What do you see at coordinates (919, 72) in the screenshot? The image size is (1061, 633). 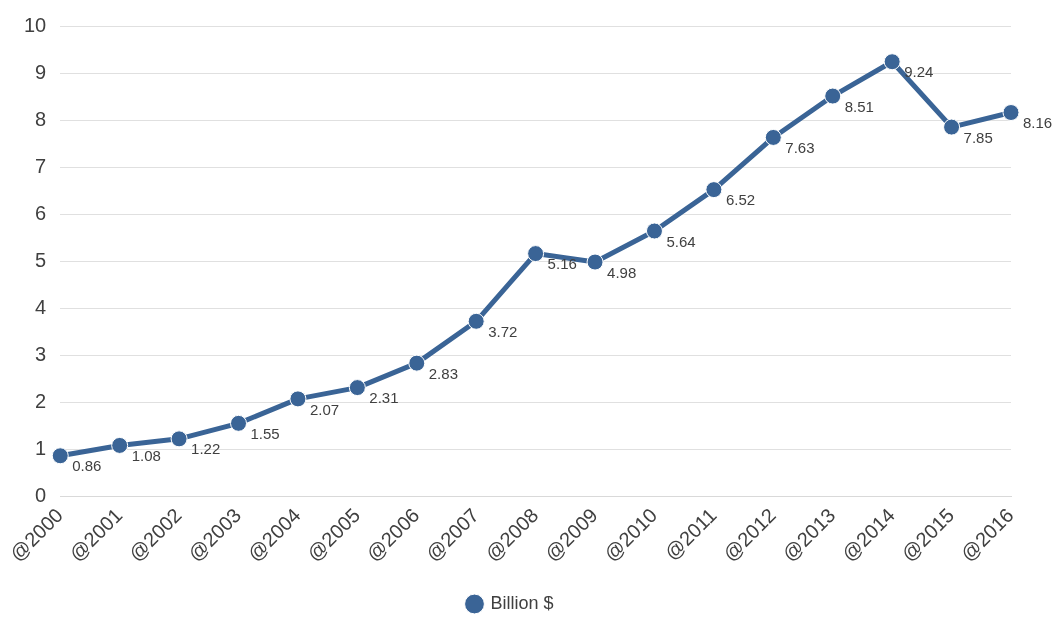 I see `data-label: 9.24` at bounding box center [919, 72].